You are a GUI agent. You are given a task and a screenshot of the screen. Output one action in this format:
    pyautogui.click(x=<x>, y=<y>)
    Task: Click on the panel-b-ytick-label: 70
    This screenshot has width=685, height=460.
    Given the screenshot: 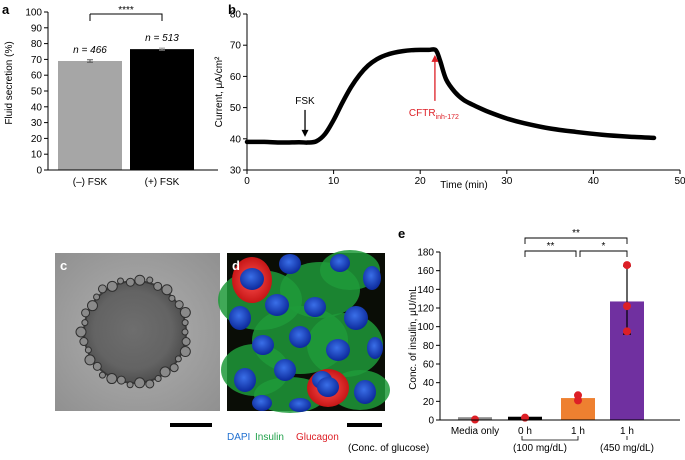 What is the action you would take?
    pyautogui.click(x=236, y=46)
    